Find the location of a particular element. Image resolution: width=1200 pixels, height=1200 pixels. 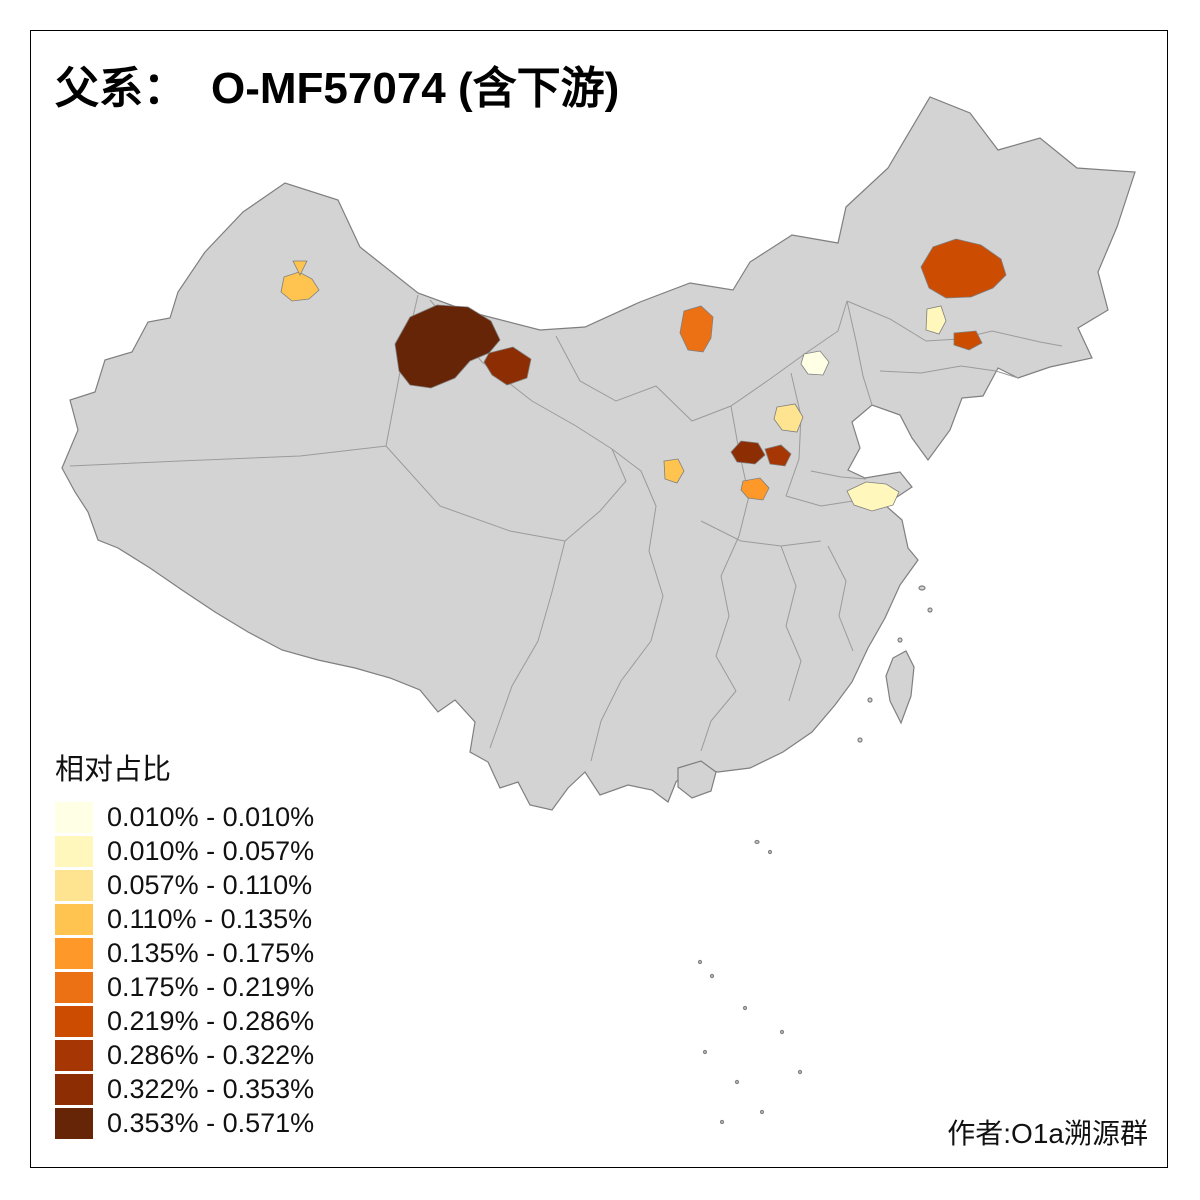

region-jiangsu-pale is located at coordinates (873, 496).